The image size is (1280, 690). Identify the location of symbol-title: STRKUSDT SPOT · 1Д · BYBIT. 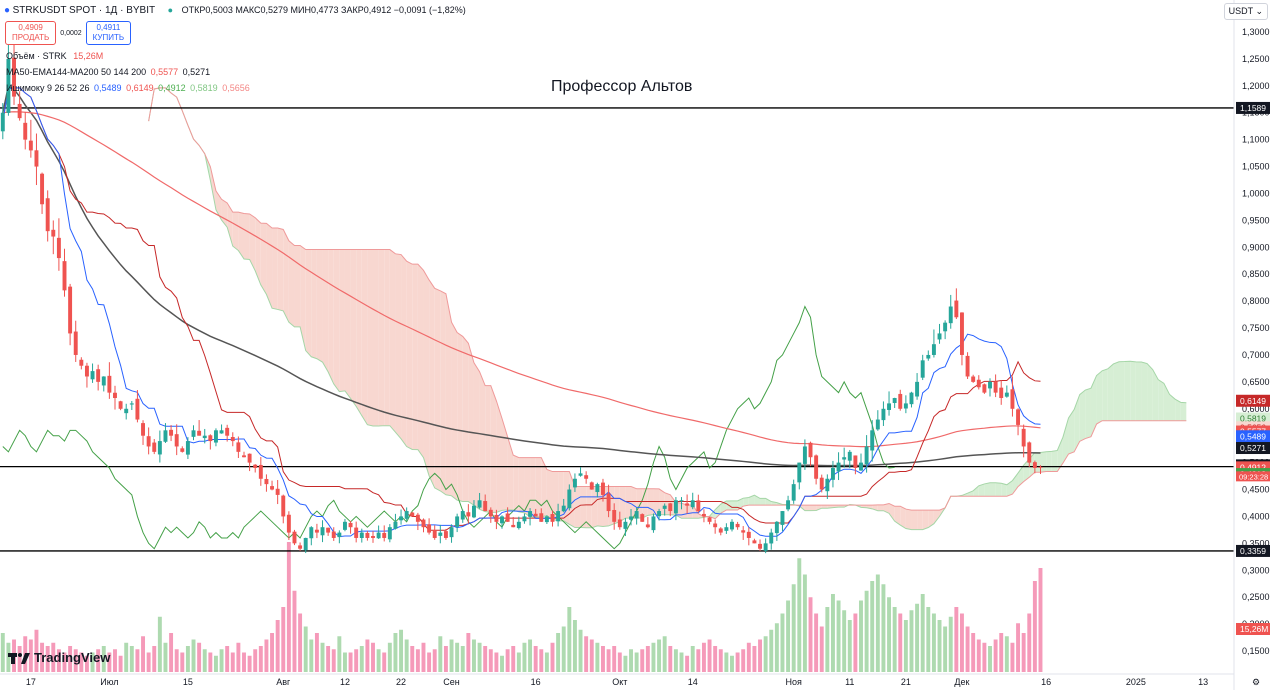
(84, 10).